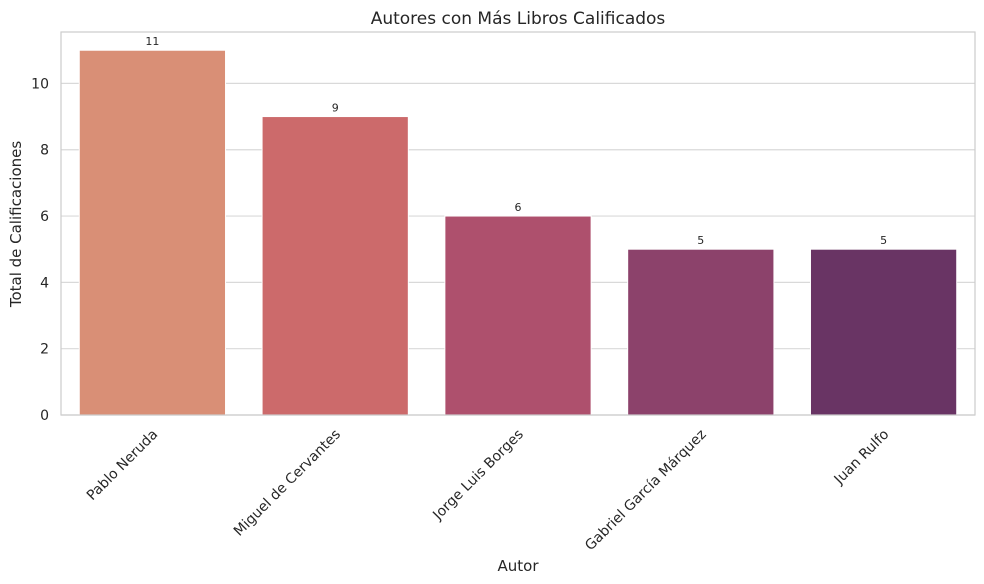 Image resolution: width=984 pixels, height=584 pixels. Describe the element at coordinates (40, 250) in the screenshot. I see `y-tick-labels: 0 2 4 6 8 10` at that location.